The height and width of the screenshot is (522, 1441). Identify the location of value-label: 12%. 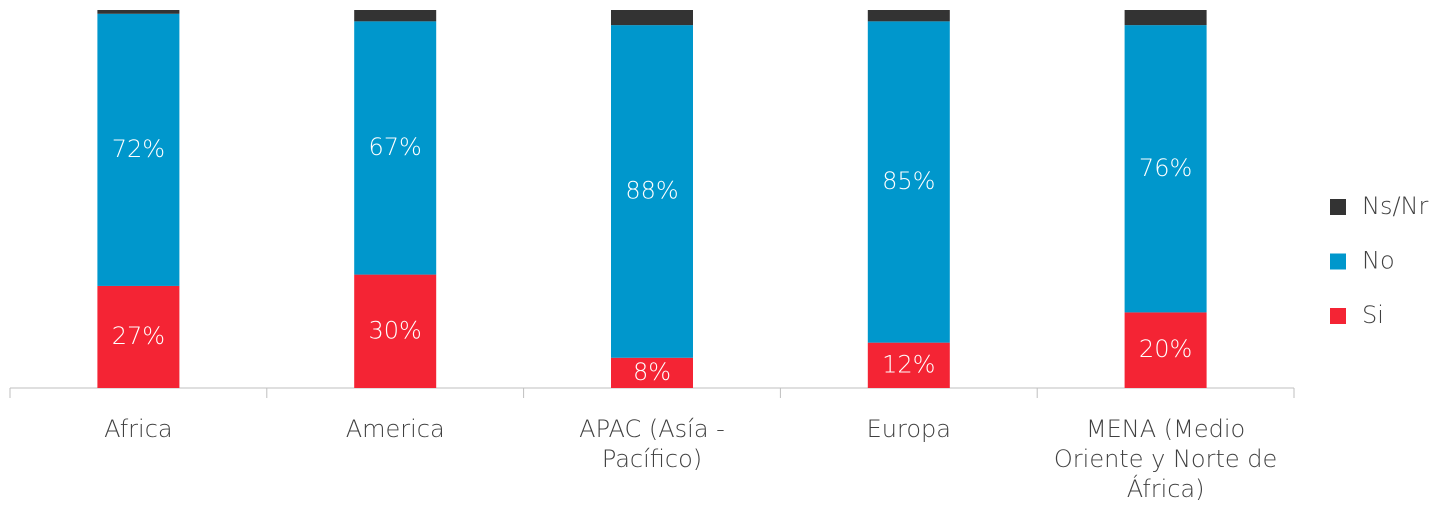
(908, 364).